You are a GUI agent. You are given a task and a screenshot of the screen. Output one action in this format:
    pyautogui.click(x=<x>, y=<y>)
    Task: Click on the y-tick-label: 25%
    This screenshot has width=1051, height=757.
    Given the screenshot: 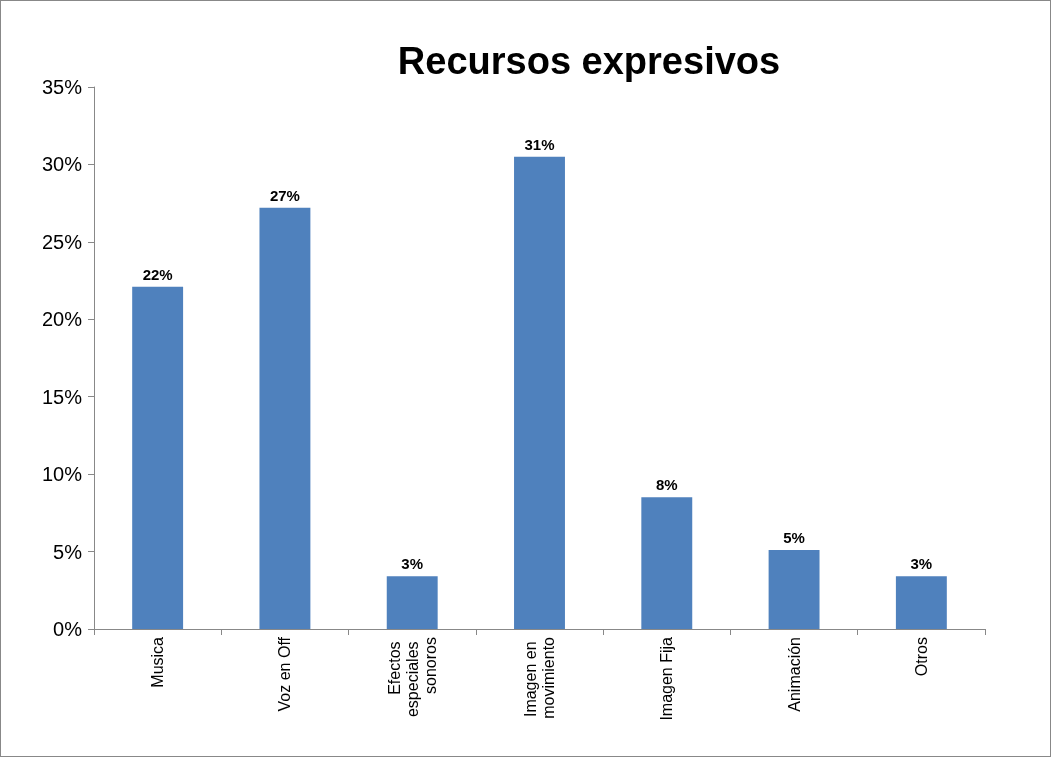 What is the action you would take?
    pyautogui.click(x=62, y=241)
    